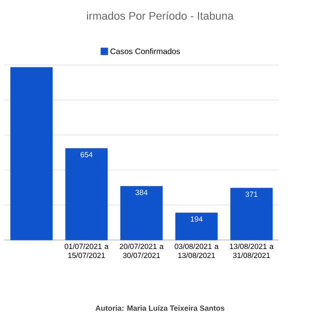 The image size is (320, 320). What do you see at coordinates (160, 16) in the screenshot?
I see `chart-title: irmados Por Período - Itabuna` at bounding box center [160, 16].